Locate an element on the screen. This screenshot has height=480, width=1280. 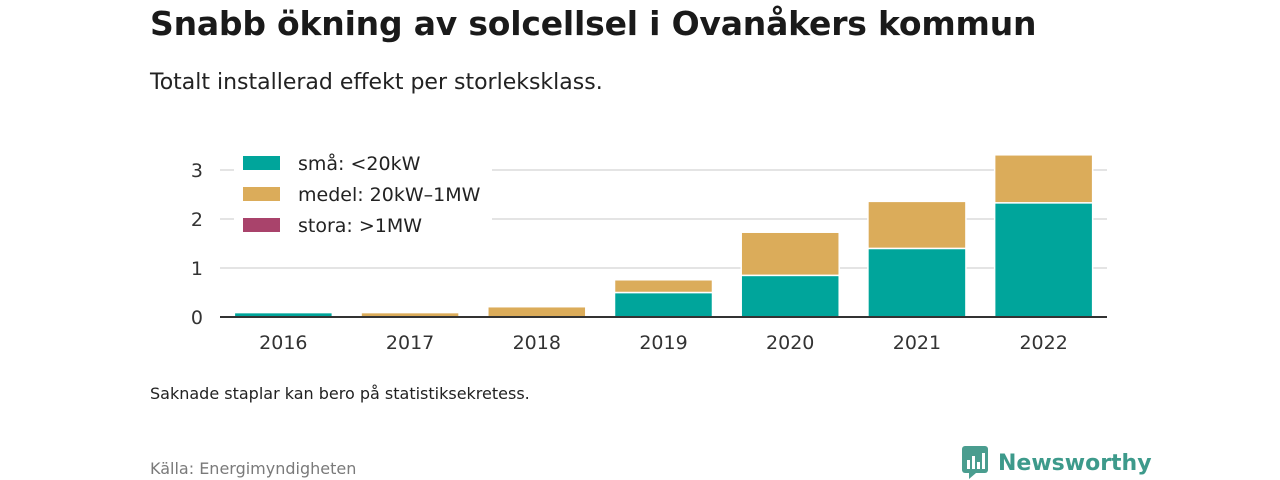
y-tick-label: 3 is located at coordinates (197, 171).